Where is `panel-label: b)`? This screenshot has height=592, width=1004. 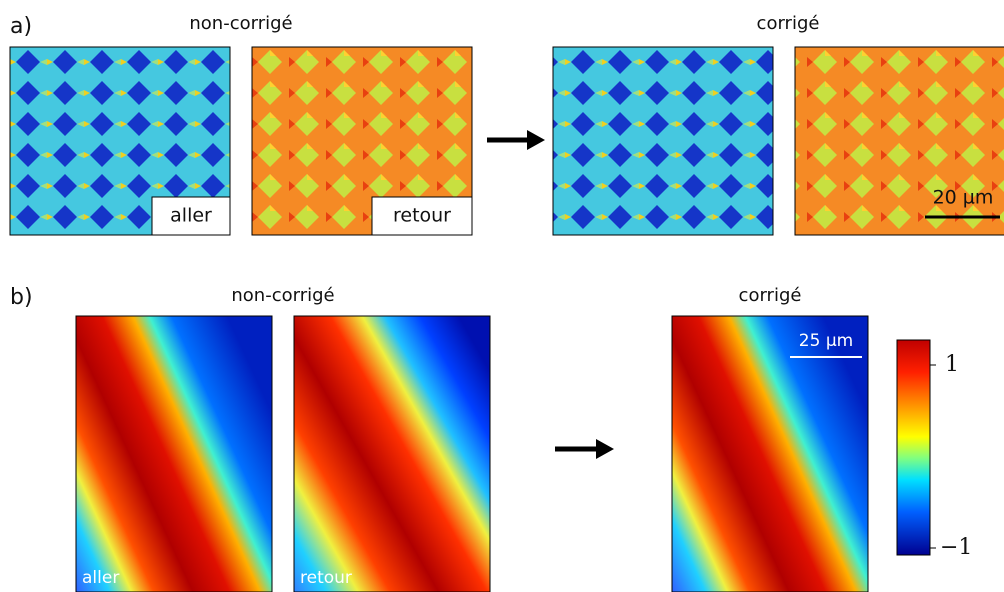
panel-label: b) is located at coordinates (21, 297).